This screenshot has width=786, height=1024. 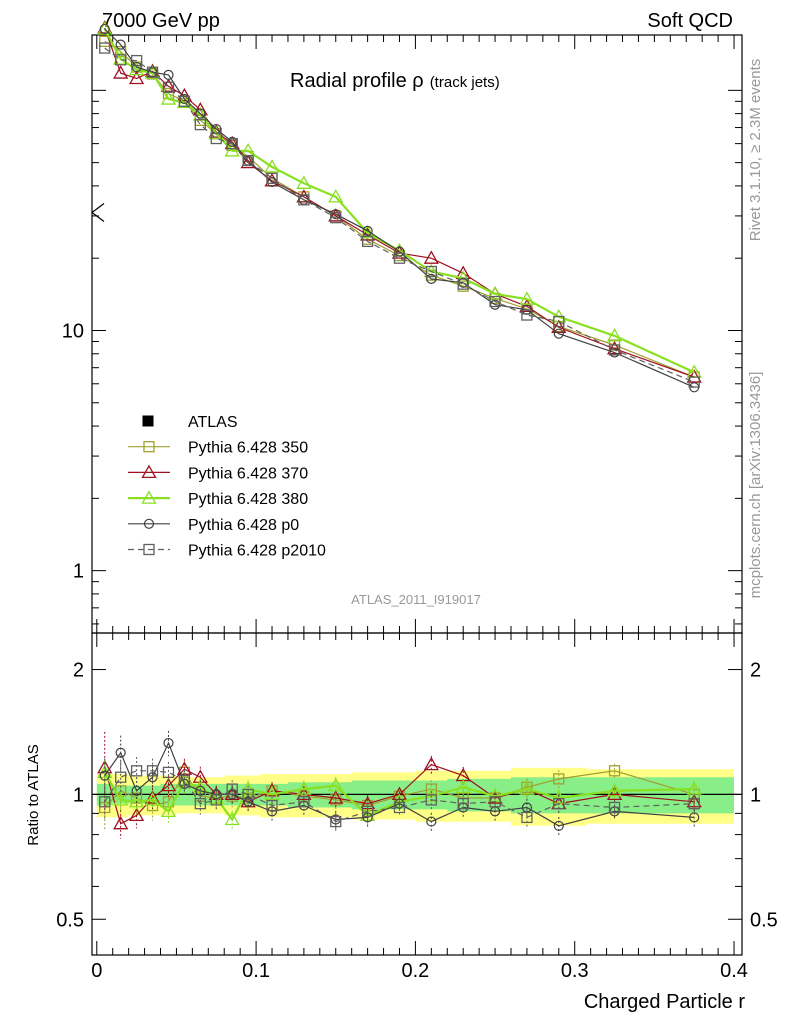 What do you see at coordinates (73, 331) in the screenshot?
I see `main-y-tick-label: 10` at bounding box center [73, 331].